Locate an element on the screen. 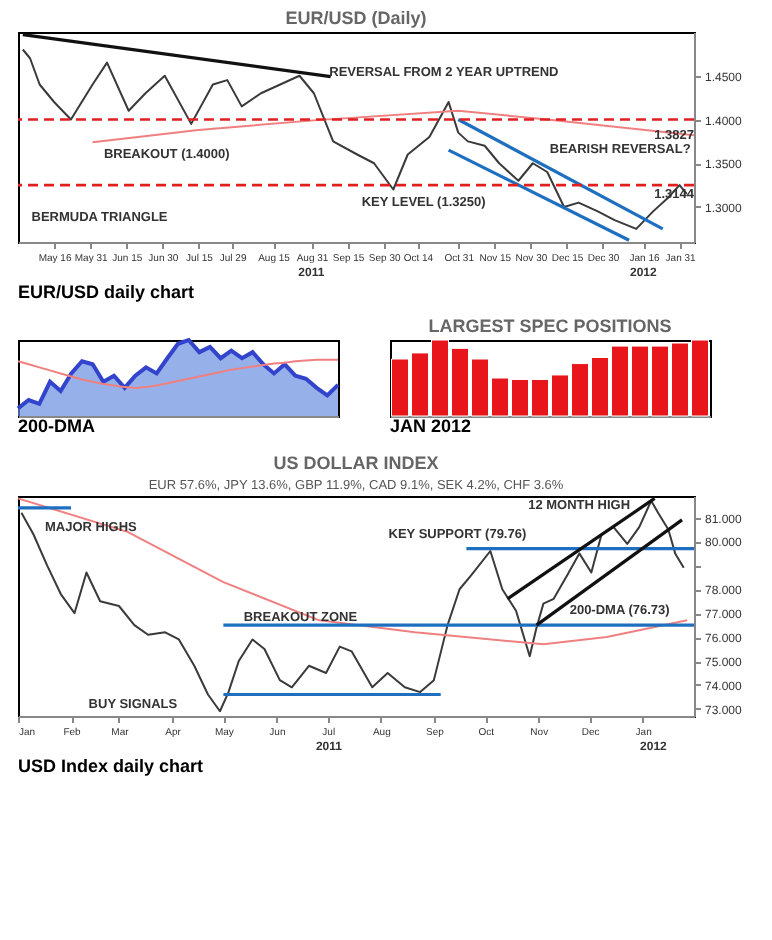 Image resolution: width=772 pixels, height=940 pixels. annotation: JAN 2012 is located at coordinates (431, 426).